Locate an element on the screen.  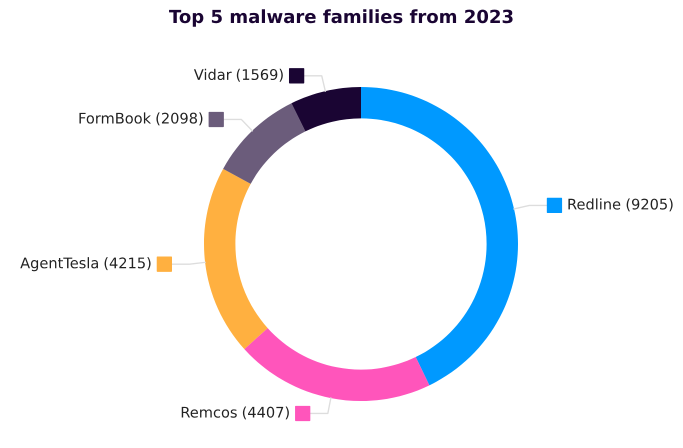
slice-label: AgentTesla is located at coordinates (59, 264).